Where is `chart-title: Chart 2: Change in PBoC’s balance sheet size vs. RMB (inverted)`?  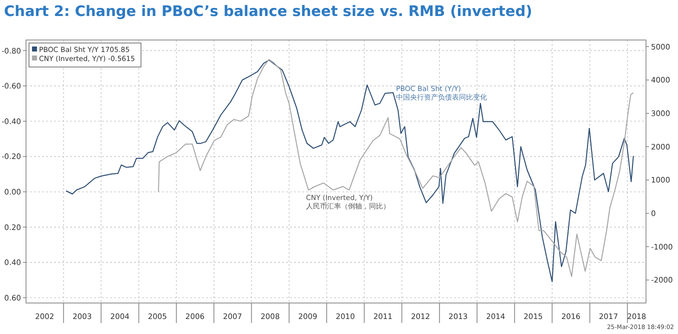 chart-title: Chart 2: Change in PBoC’s balance sheet size vs. RMB (inverted) is located at coordinates (268, 12).